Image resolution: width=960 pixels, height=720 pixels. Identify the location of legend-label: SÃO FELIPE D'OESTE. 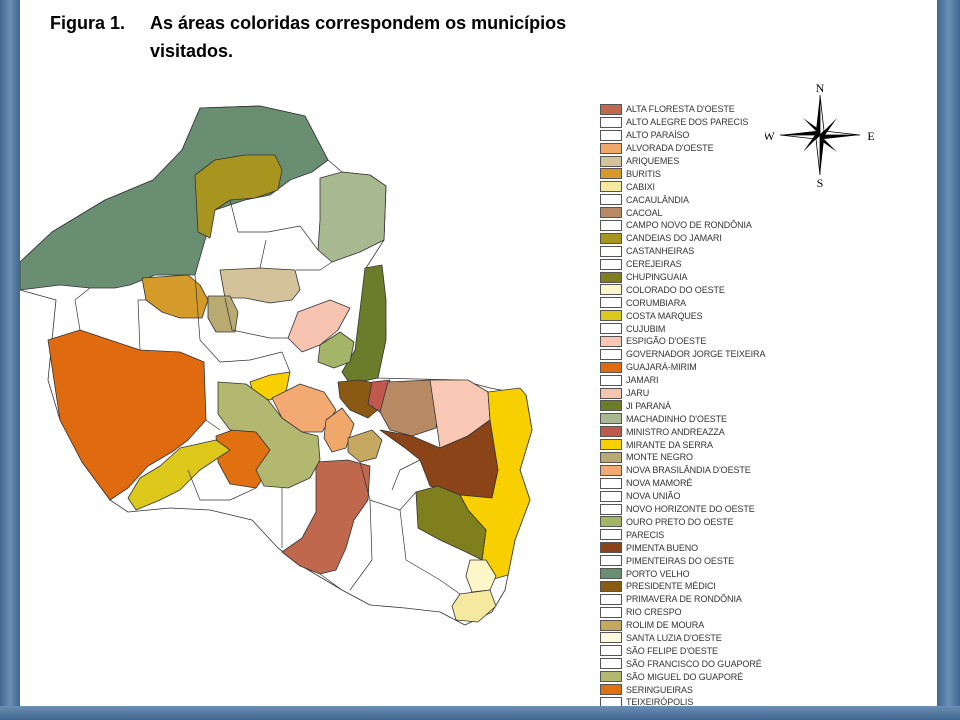
(672, 650).